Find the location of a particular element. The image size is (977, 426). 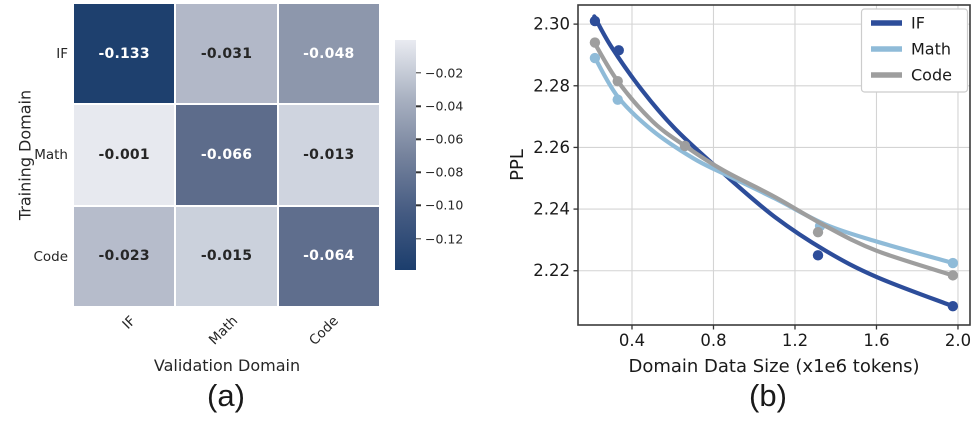

heatmap-cell: -0.001 is located at coordinates (124, 155).